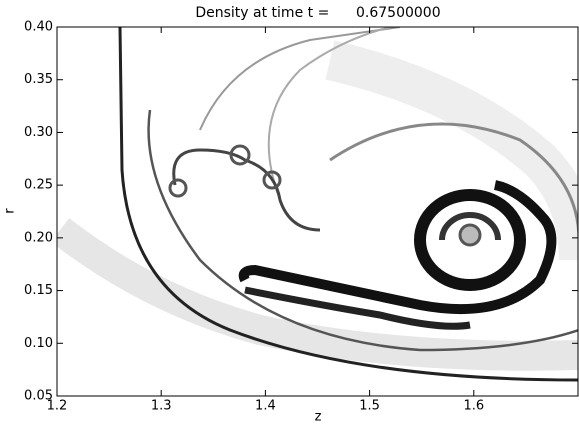  Describe the element at coordinates (38, 237) in the screenshot. I see `y-tick-label: 0.20` at that location.